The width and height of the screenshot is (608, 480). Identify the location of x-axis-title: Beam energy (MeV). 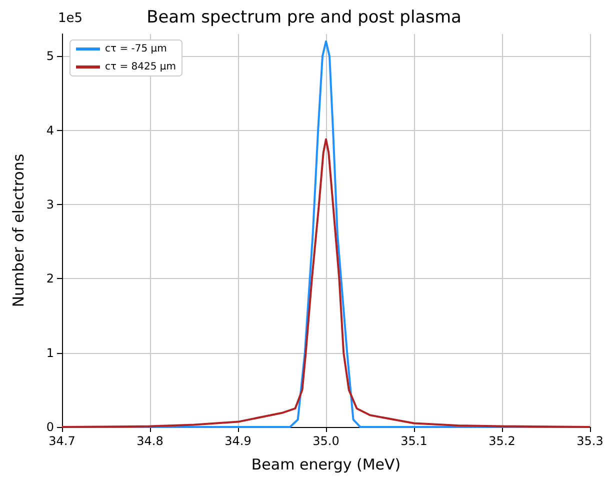
(326, 465).